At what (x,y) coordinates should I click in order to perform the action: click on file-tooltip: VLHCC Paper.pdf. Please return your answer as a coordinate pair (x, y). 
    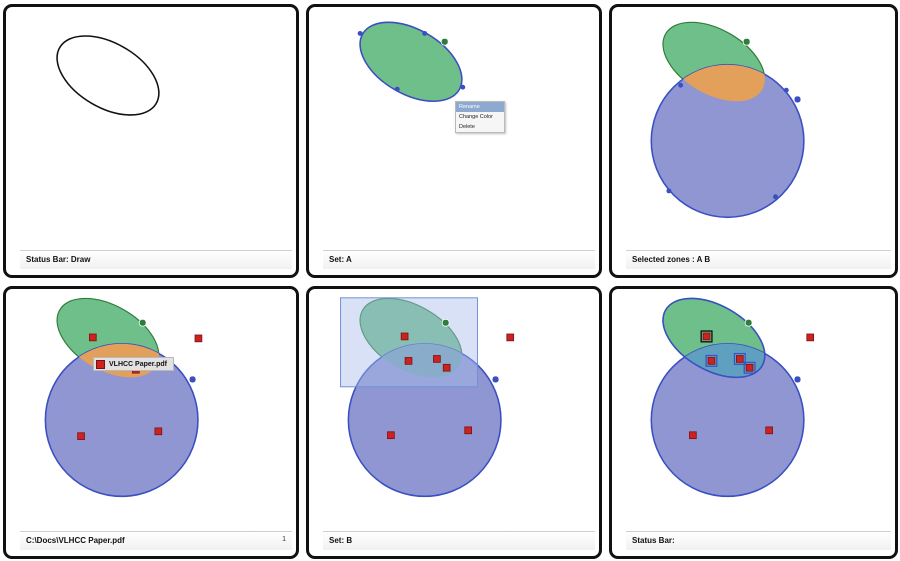
    Looking at the image, I should click on (133, 364).